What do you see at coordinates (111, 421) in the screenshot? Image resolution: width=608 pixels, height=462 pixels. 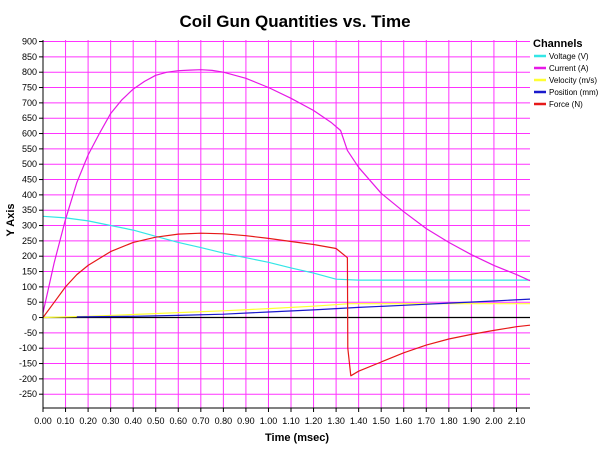 I see `x-tick-label: 0.30` at bounding box center [111, 421].